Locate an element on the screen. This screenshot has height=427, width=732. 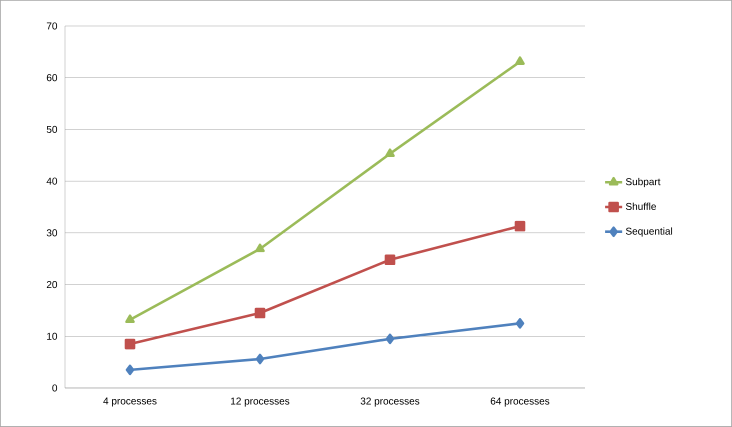
y-tick-label: 20 is located at coordinates (52, 284).